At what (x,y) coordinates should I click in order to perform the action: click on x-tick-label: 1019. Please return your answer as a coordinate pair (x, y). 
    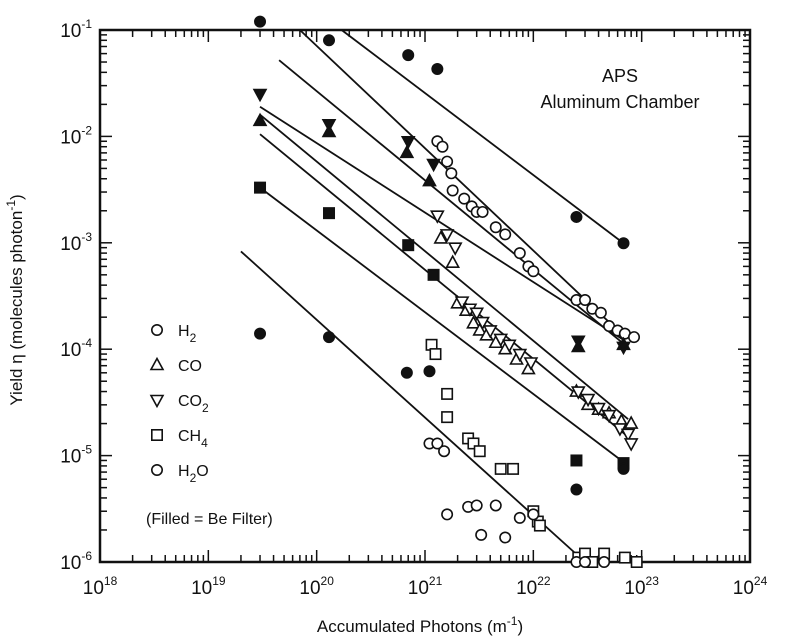
    Looking at the image, I should click on (208, 586).